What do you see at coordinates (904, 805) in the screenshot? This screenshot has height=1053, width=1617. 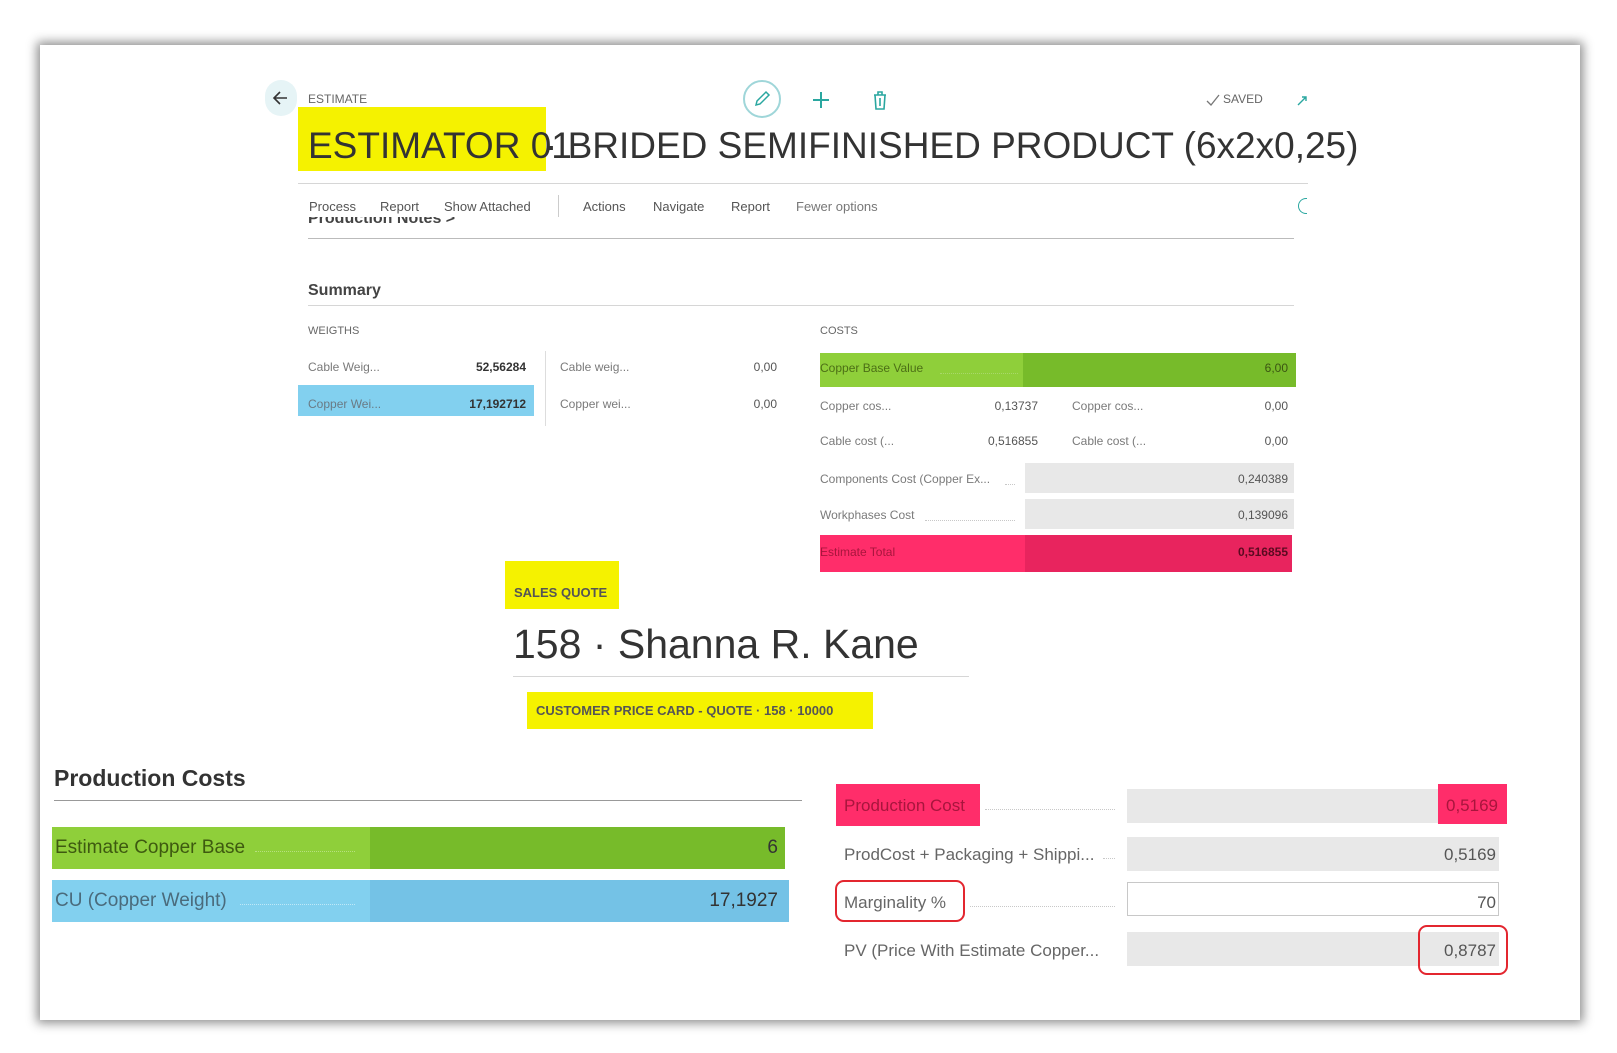 I see `production-cost-label: Production Cost` at bounding box center [904, 805].